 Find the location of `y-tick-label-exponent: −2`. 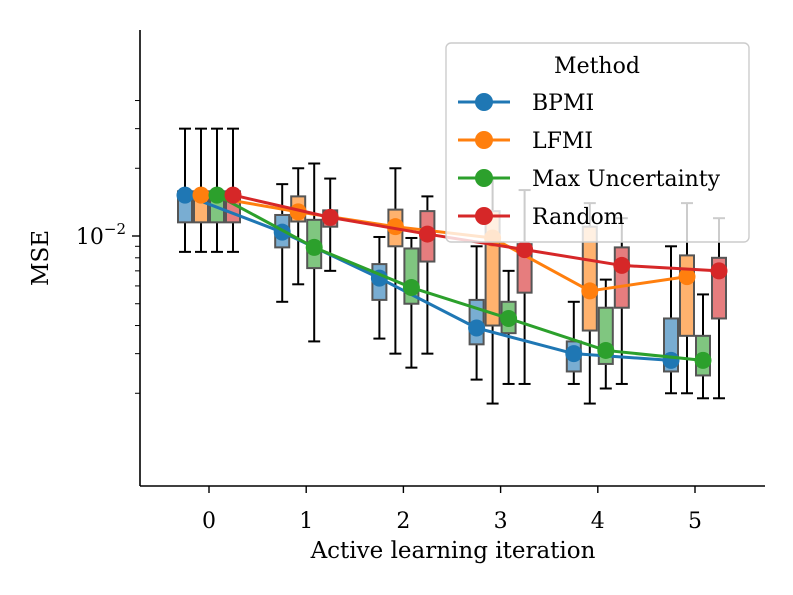

y-tick-label-exponent: −2 is located at coordinates (115, 229).